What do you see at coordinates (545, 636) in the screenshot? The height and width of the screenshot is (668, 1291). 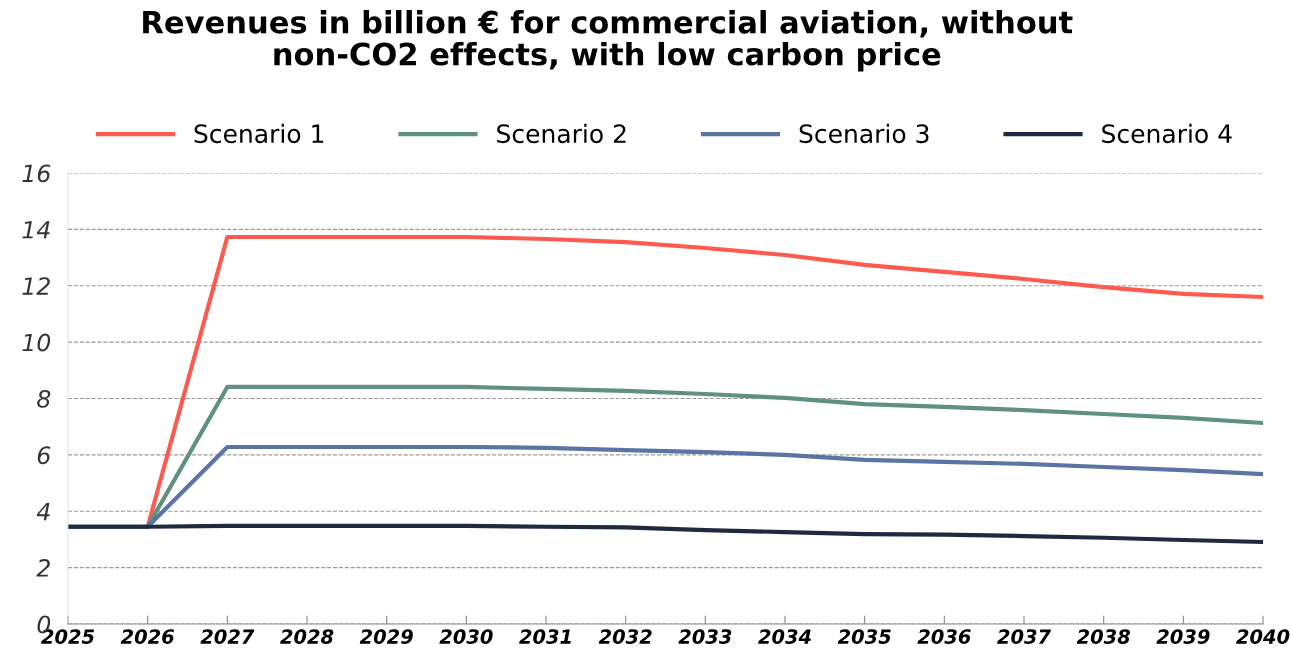 I see `x-tick-label: 2031` at bounding box center [545, 636].